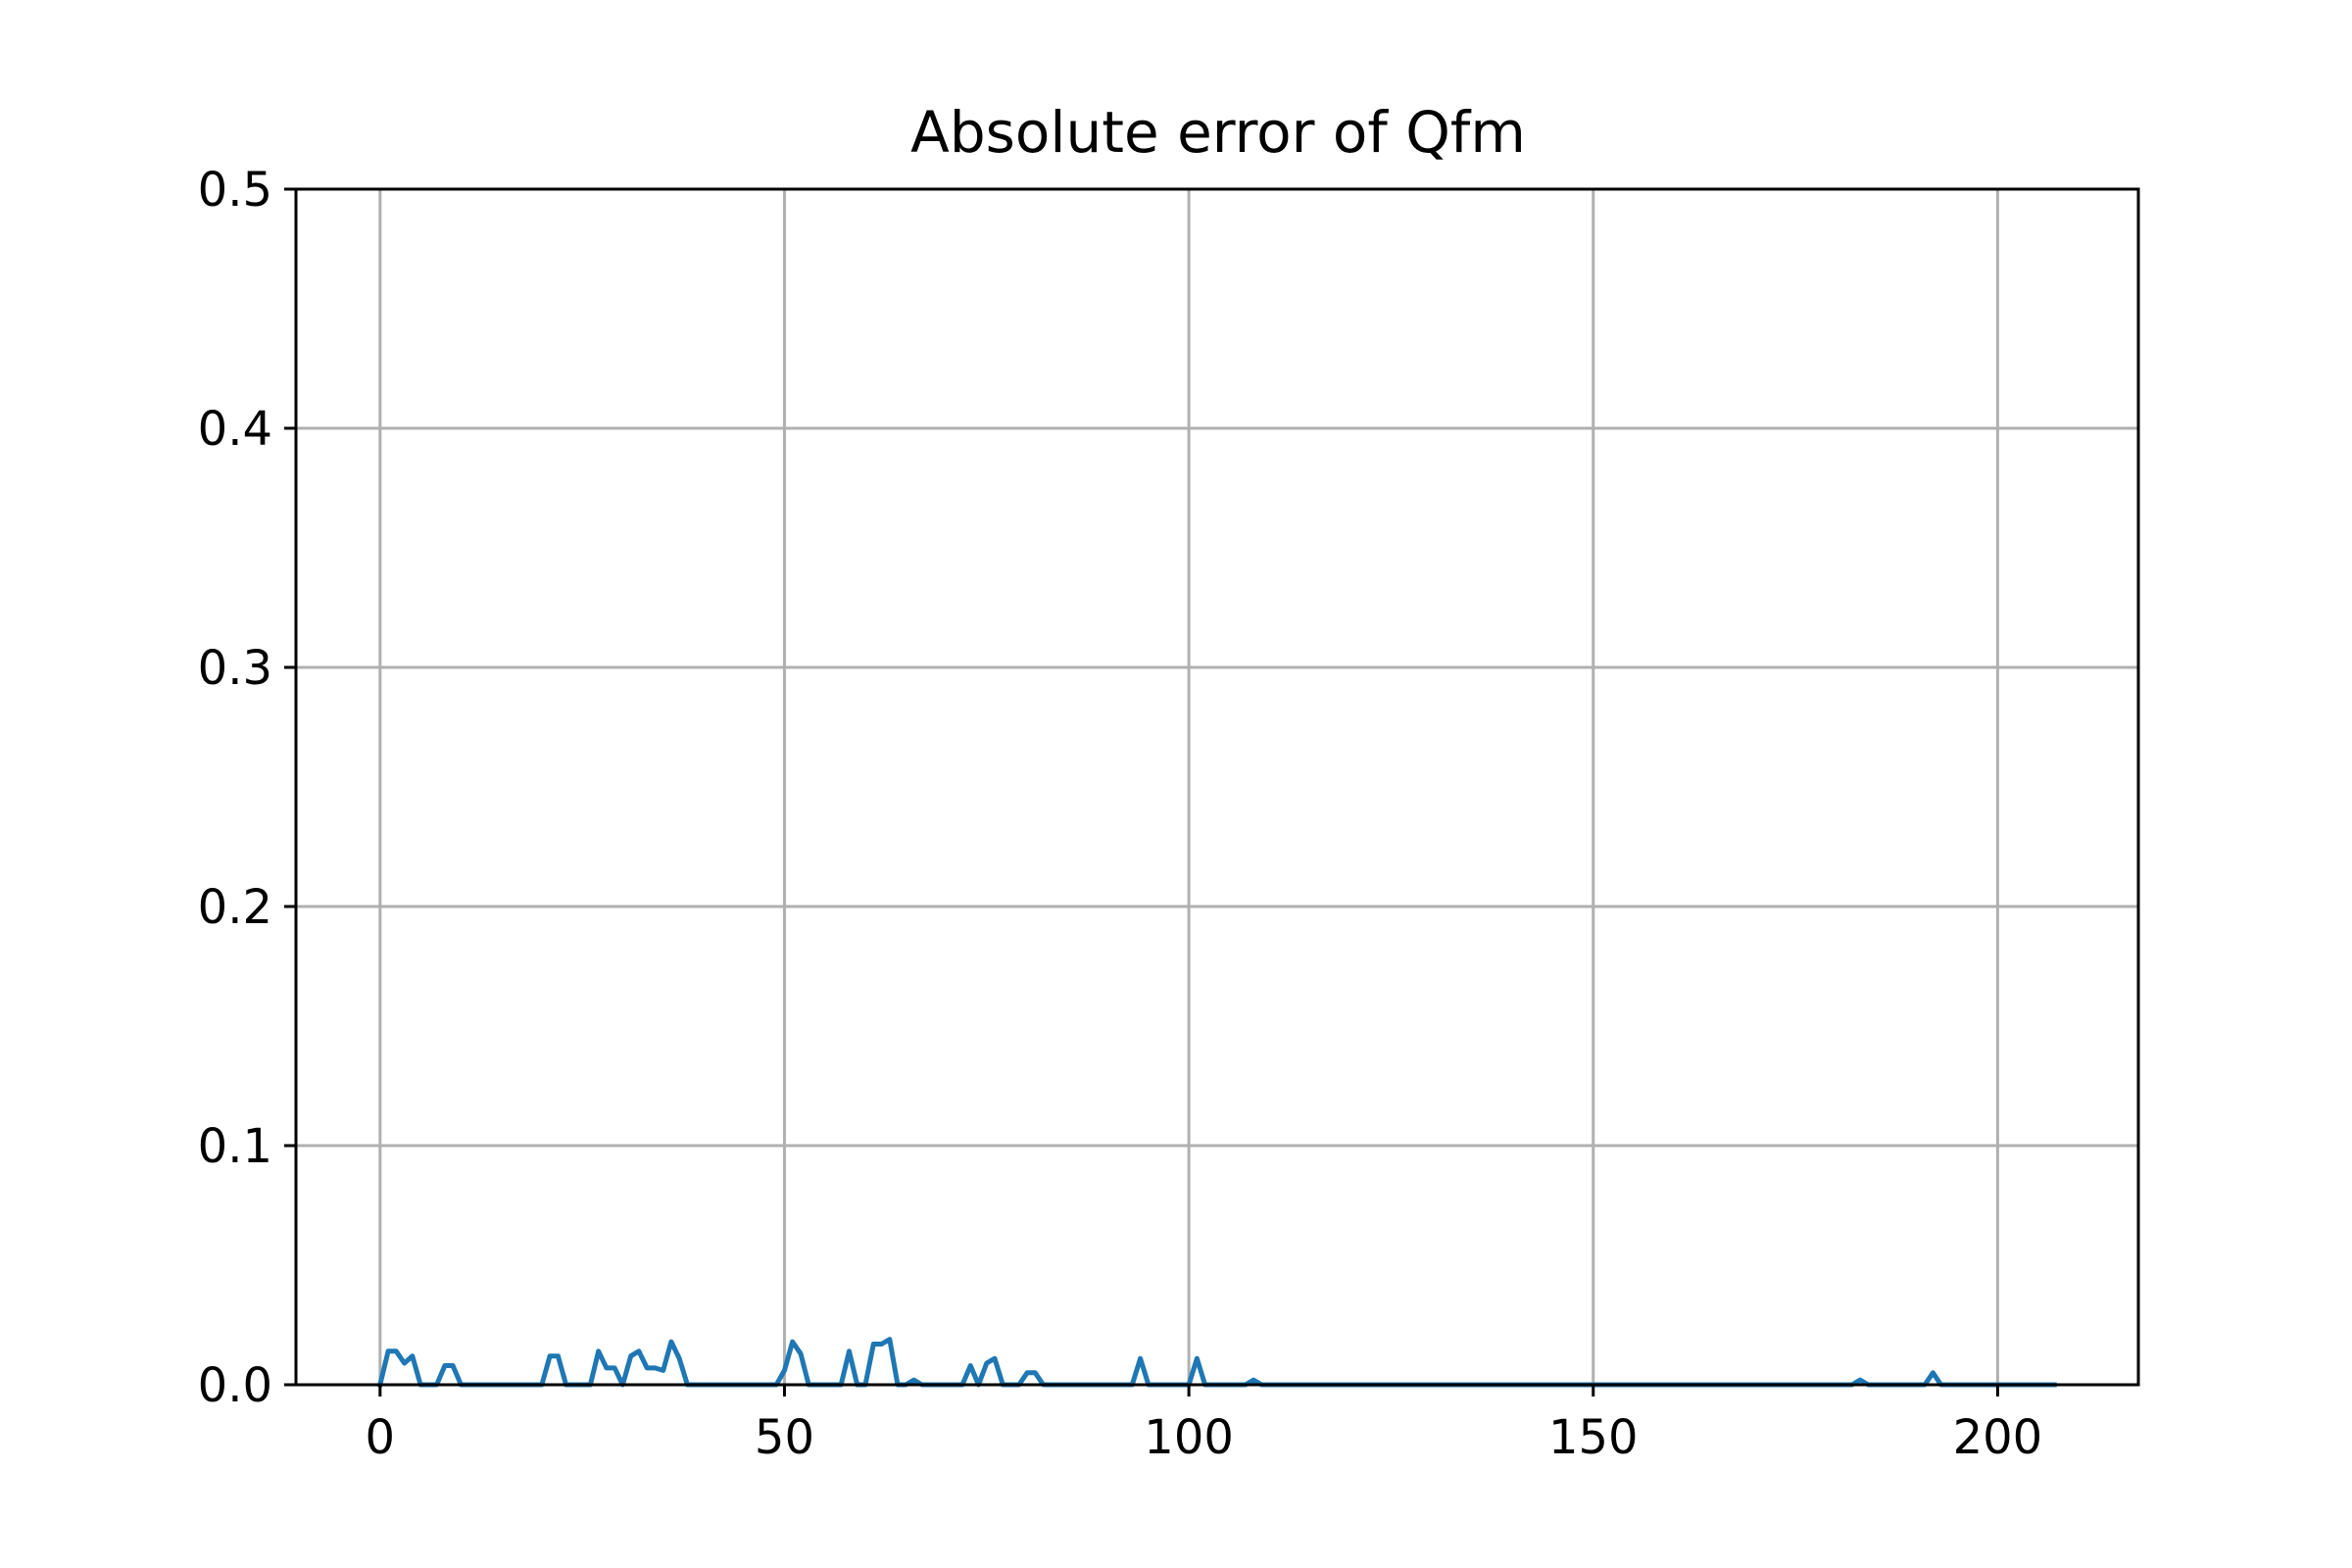  Describe the element at coordinates (1593, 1437) in the screenshot. I see `x-tick-label: 150` at that location.